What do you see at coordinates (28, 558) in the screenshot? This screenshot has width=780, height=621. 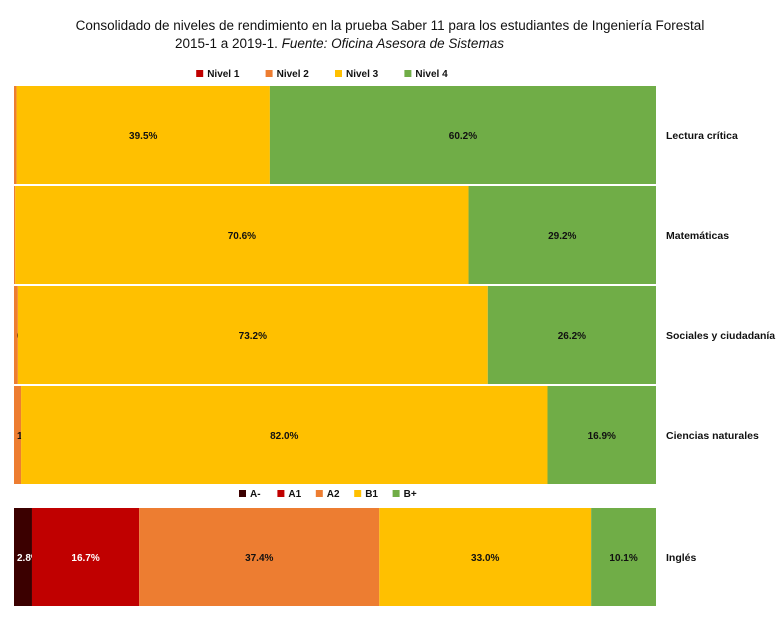 I see `data-label-ingles-aminus: 2.8%` at bounding box center [28, 558].